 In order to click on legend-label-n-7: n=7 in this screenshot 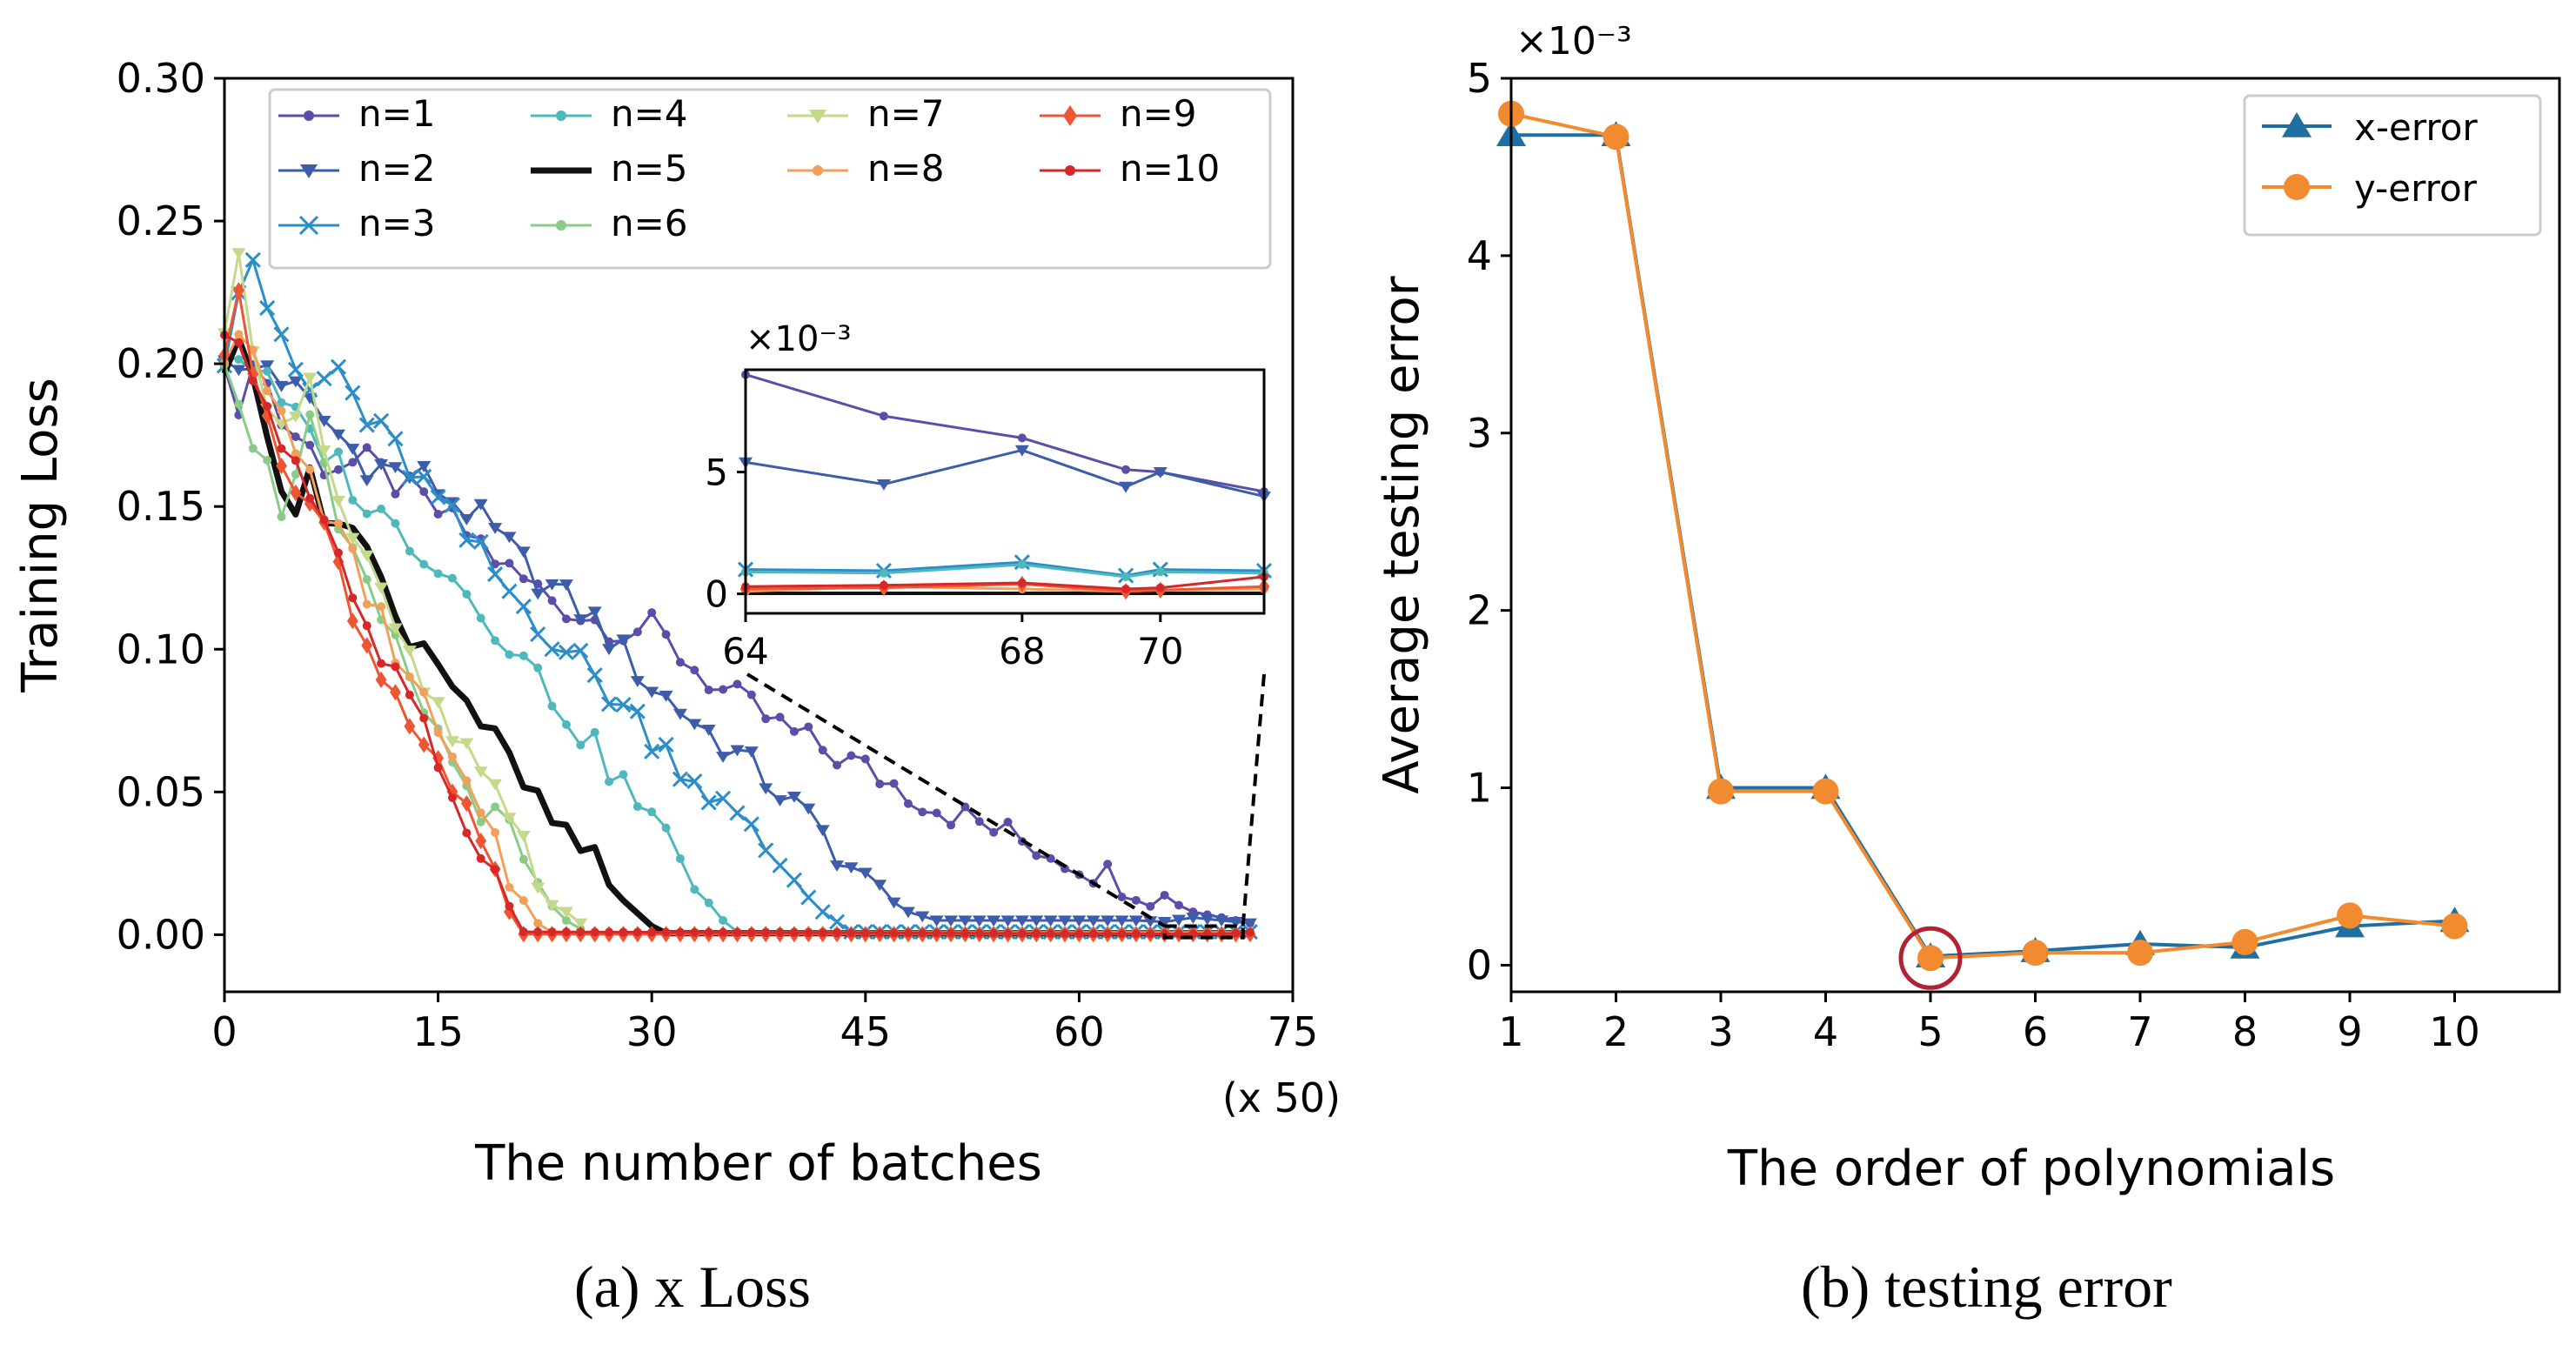, I will do `click(906, 114)`.